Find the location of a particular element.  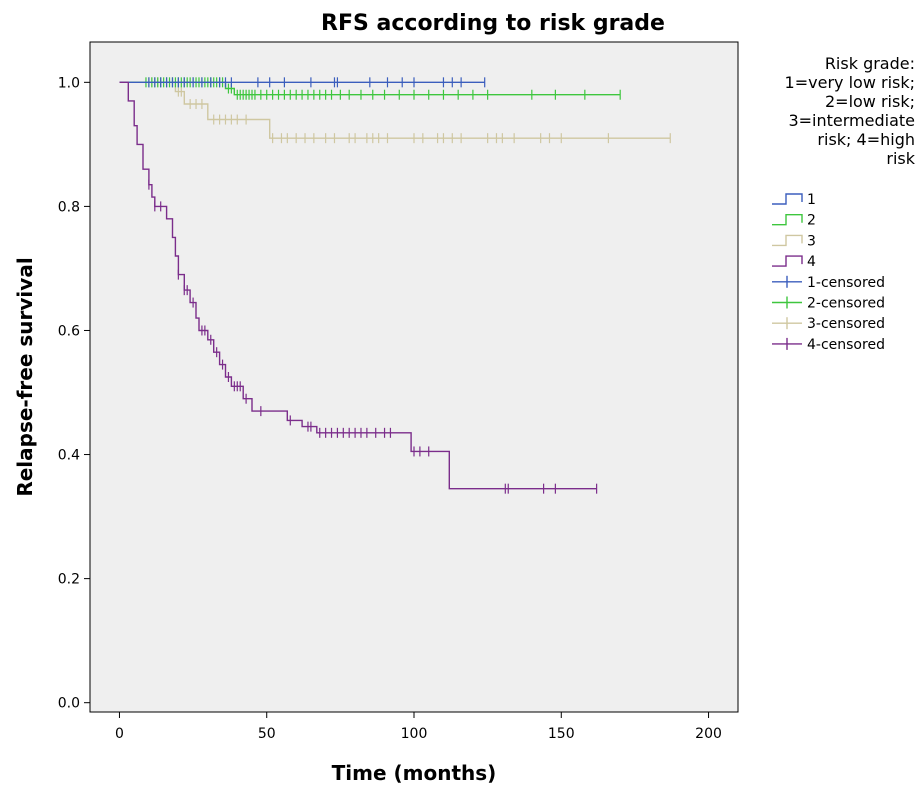

y-tick-label: 0.8 is located at coordinates (69, 207).